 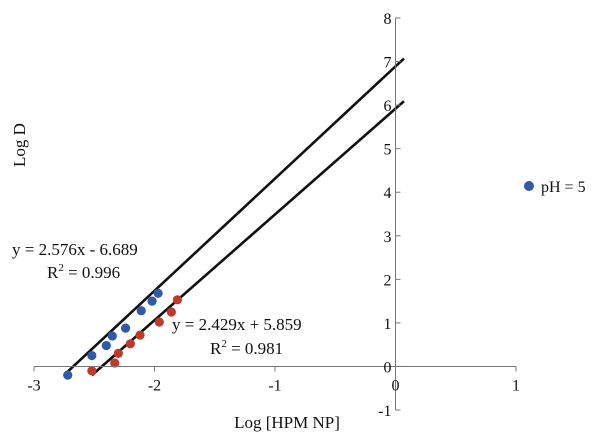 I want to click on points-layer, so click(x=122, y=334).